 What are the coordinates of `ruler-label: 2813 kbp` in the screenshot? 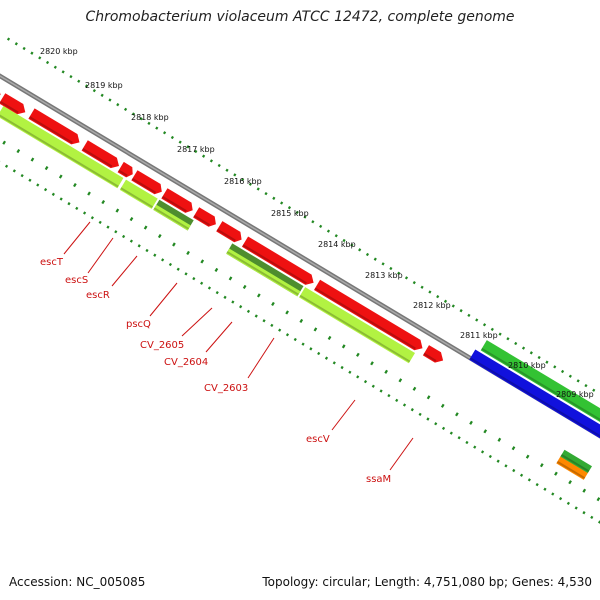 It's located at (384, 275).